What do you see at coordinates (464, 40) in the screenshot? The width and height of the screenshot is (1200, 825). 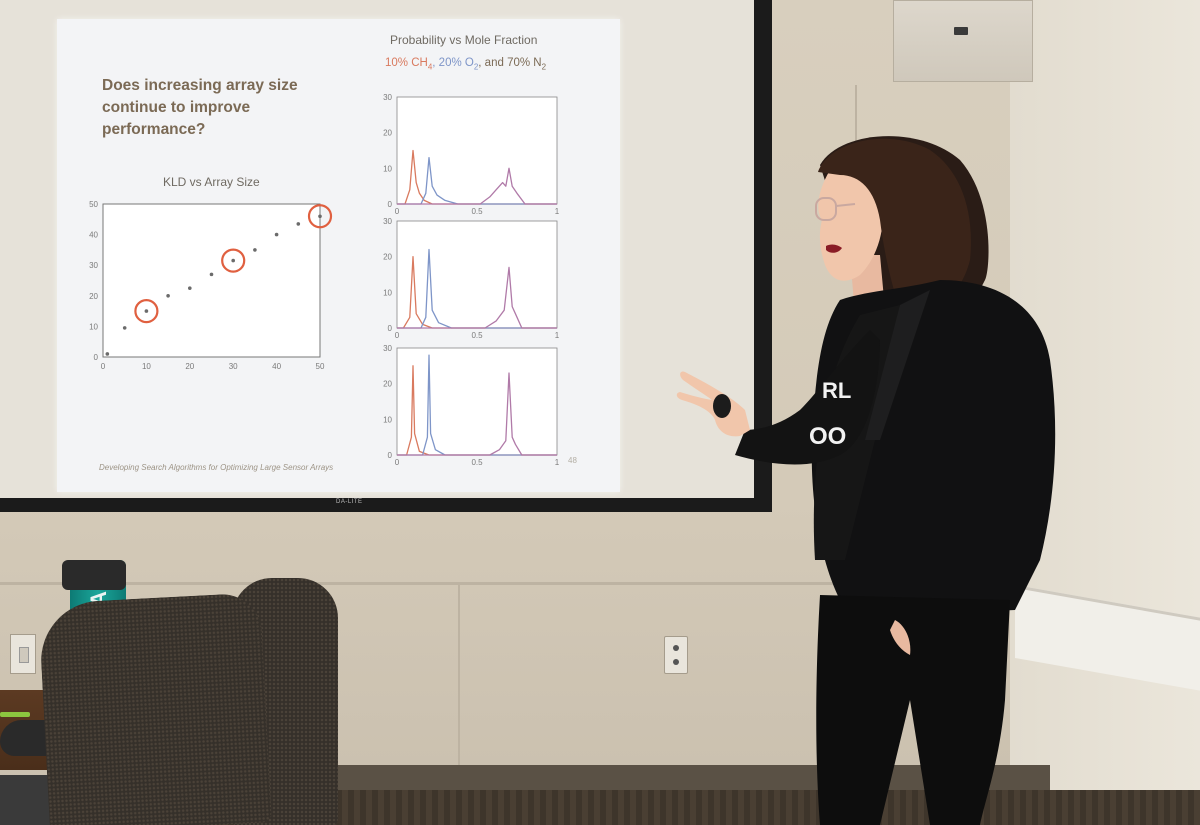 I see `density-chart-title: Probability vs Mole Fraction` at bounding box center [464, 40].